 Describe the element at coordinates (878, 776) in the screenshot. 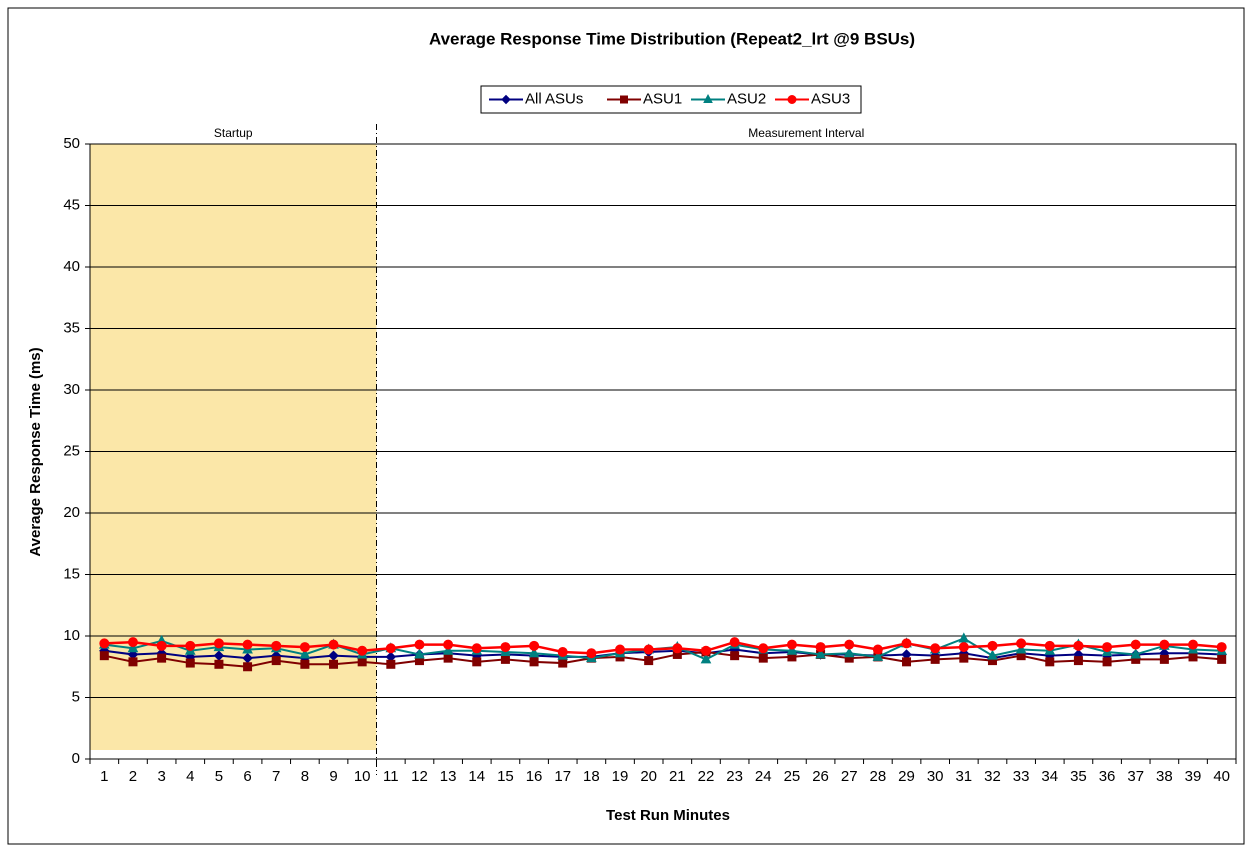

I see `x-tick-label: 28` at that location.